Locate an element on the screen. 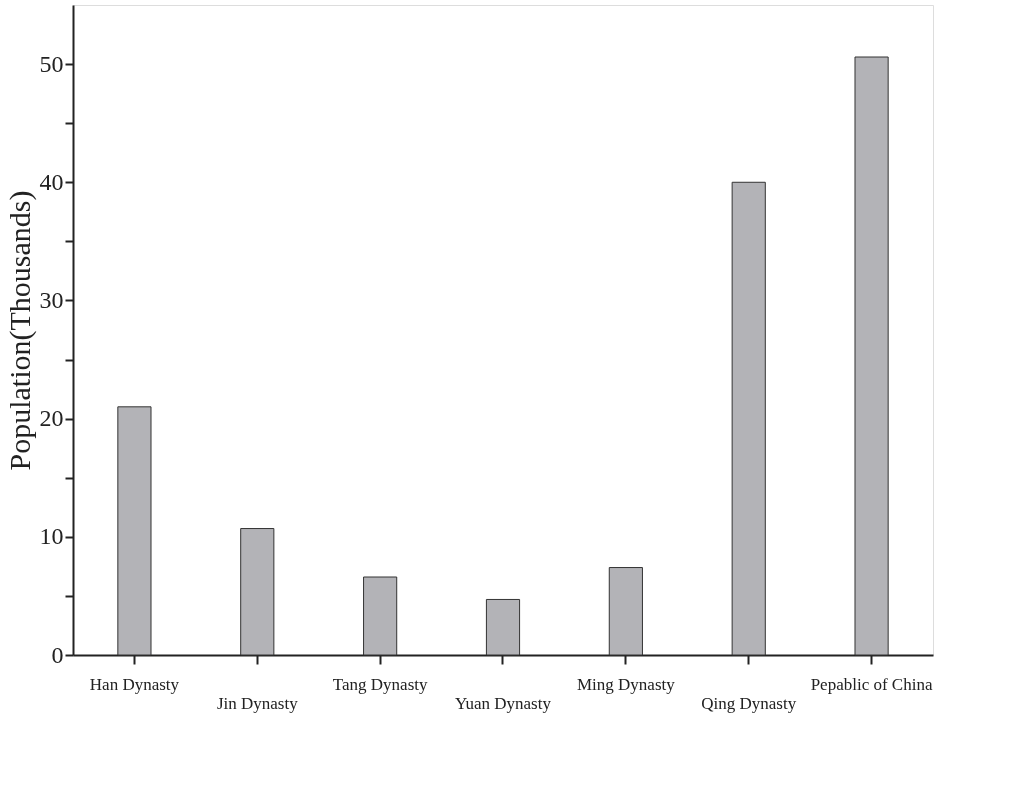 The width and height of the screenshot is (1015, 805). y-tick-label: 0 is located at coordinates (57, 654).